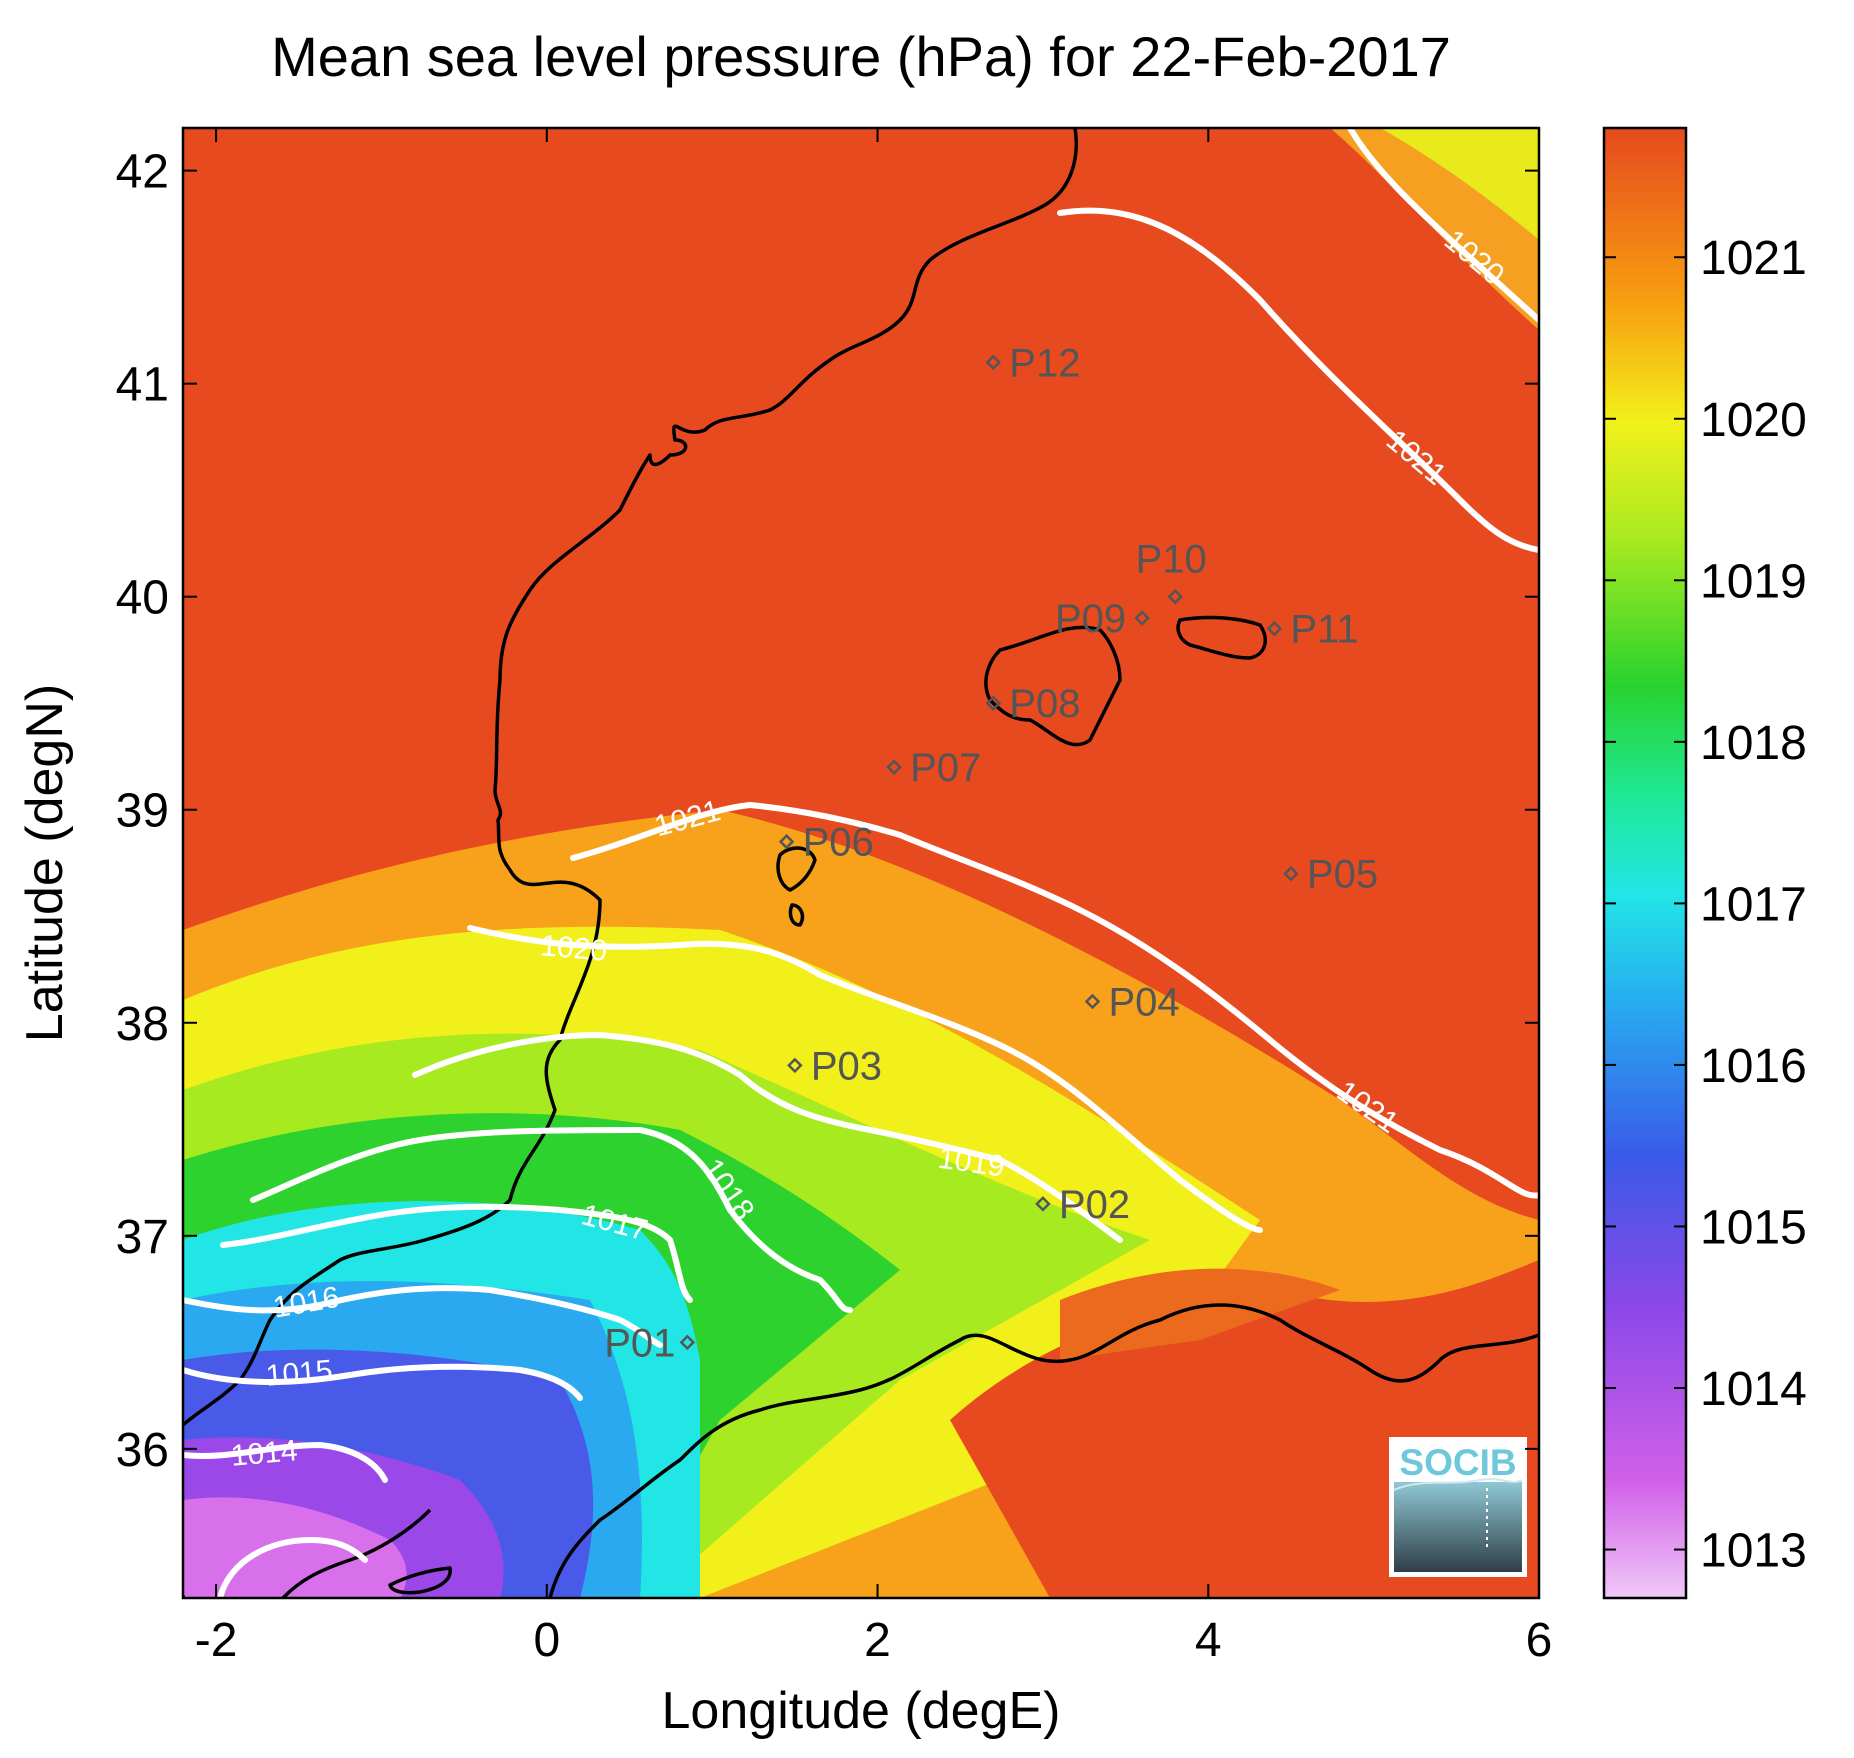 The width and height of the screenshot is (1854, 1758). Describe the element at coordinates (1090, 619) in the screenshot. I see `station-label: P09` at that location.